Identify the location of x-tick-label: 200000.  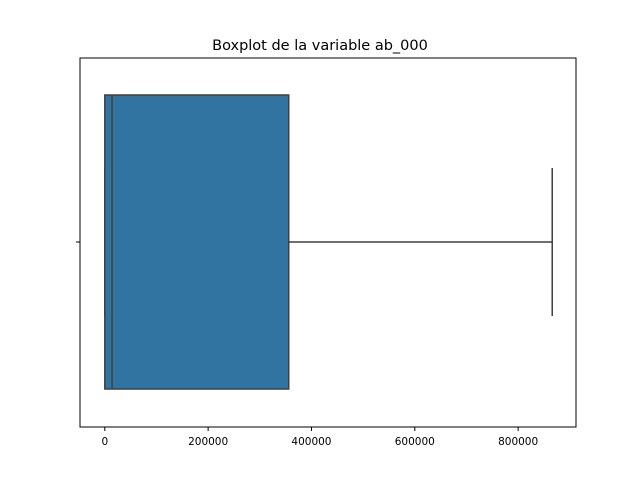
(208, 442).